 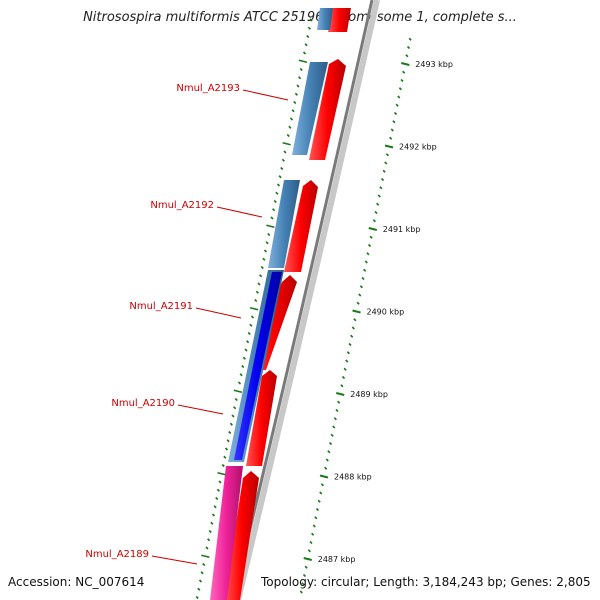 What do you see at coordinates (143, 403) in the screenshot?
I see `gene-label: Nmul_A2190` at bounding box center [143, 403].